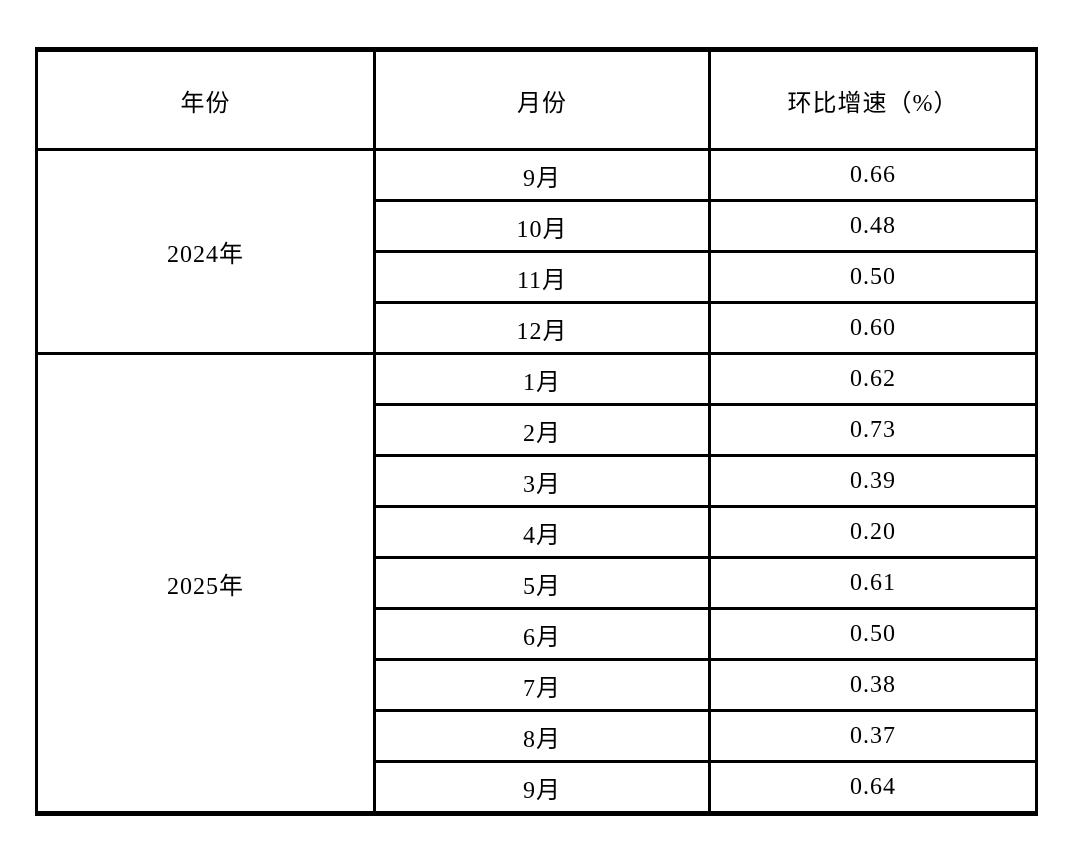 The height and width of the screenshot is (842, 1080). I want to click on year-cell: 2024年, so click(205, 251).